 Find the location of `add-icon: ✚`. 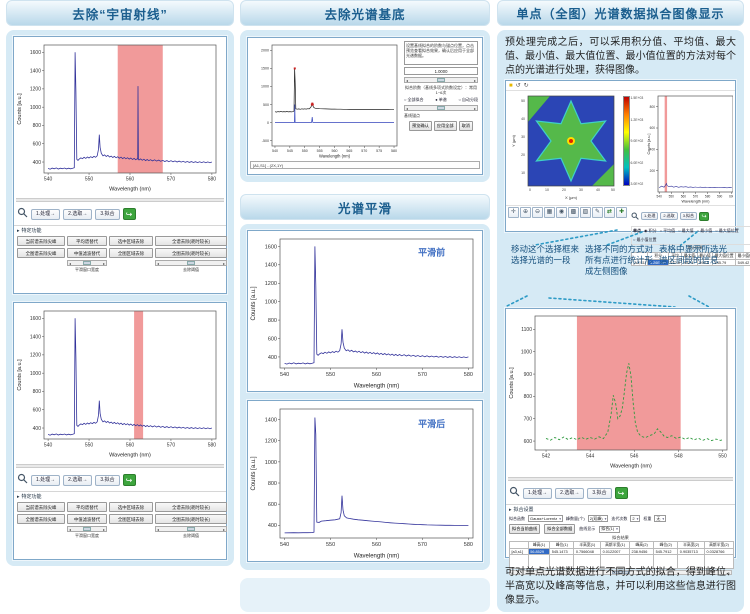

add-icon: ✚ is located at coordinates (621, 212).